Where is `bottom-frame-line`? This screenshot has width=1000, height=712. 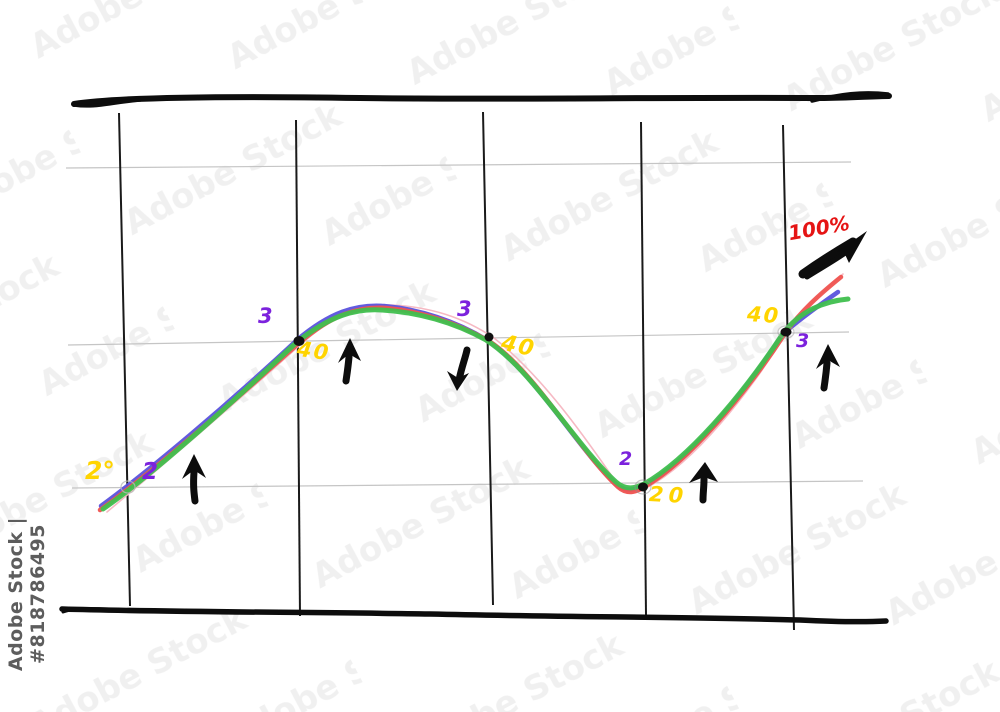 bottom-frame-line is located at coordinates (474, 615).